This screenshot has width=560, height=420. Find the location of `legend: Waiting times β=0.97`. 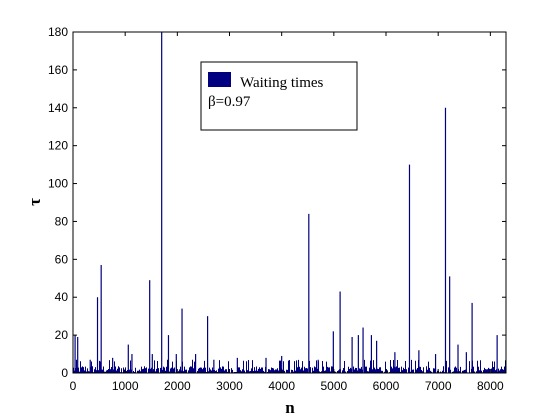

legend: Waiting times β=0.97 is located at coordinates (279, 96).